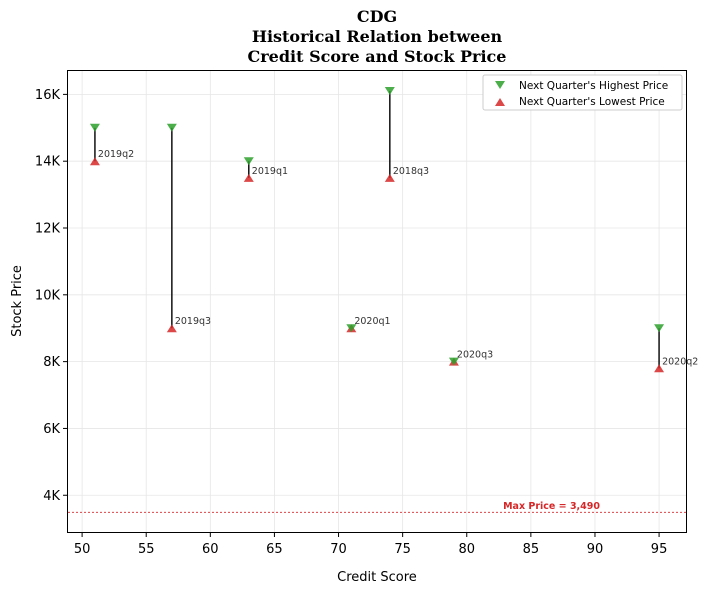 The height and width of the screenshot is (594, 709). I want to click on y-axis-label: Stock Price, so click(17, 301).